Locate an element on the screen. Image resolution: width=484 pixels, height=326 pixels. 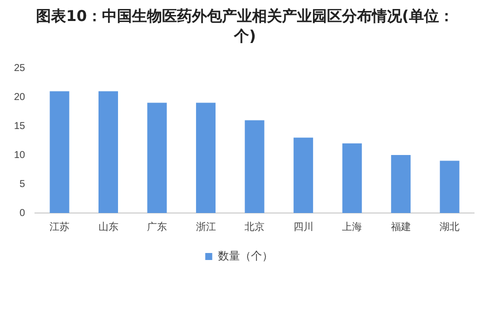
x-tick-label: 北京 is located at coordinates (254, 226).